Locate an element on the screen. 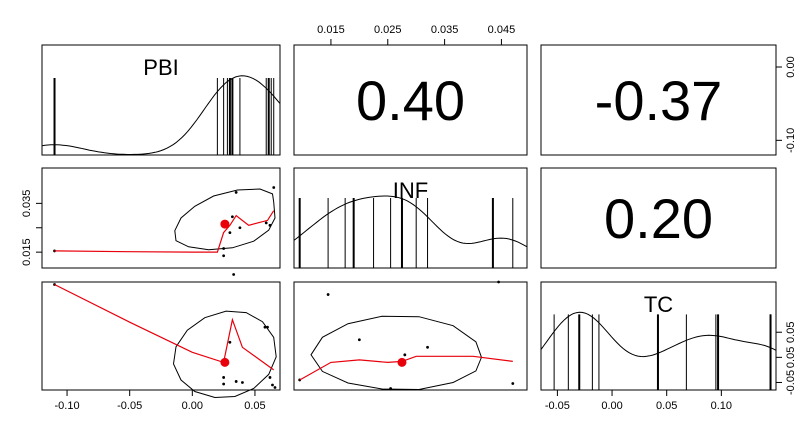 Image resolution: width=809 pixels, height=423 pixels. correlation-pbi-inf: 0.40 is located at coordinates (410, 100).